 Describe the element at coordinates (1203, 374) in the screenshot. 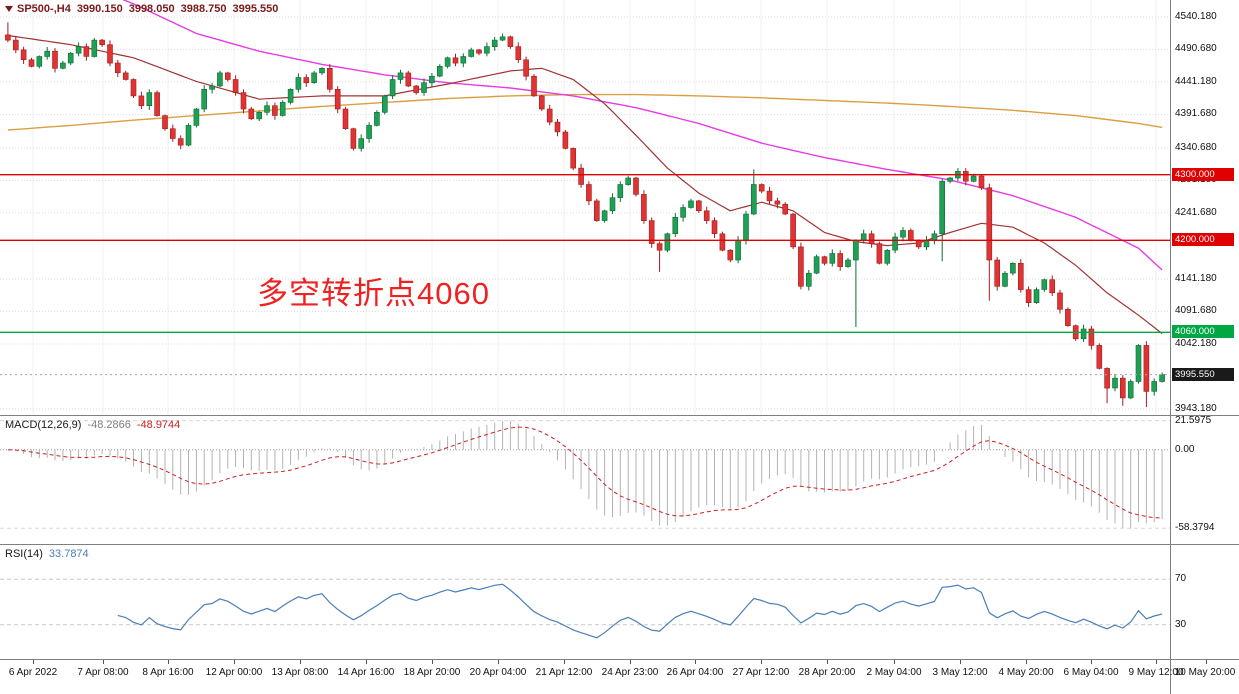

I see `price-badge-3995.550: 3995.550` at that location.